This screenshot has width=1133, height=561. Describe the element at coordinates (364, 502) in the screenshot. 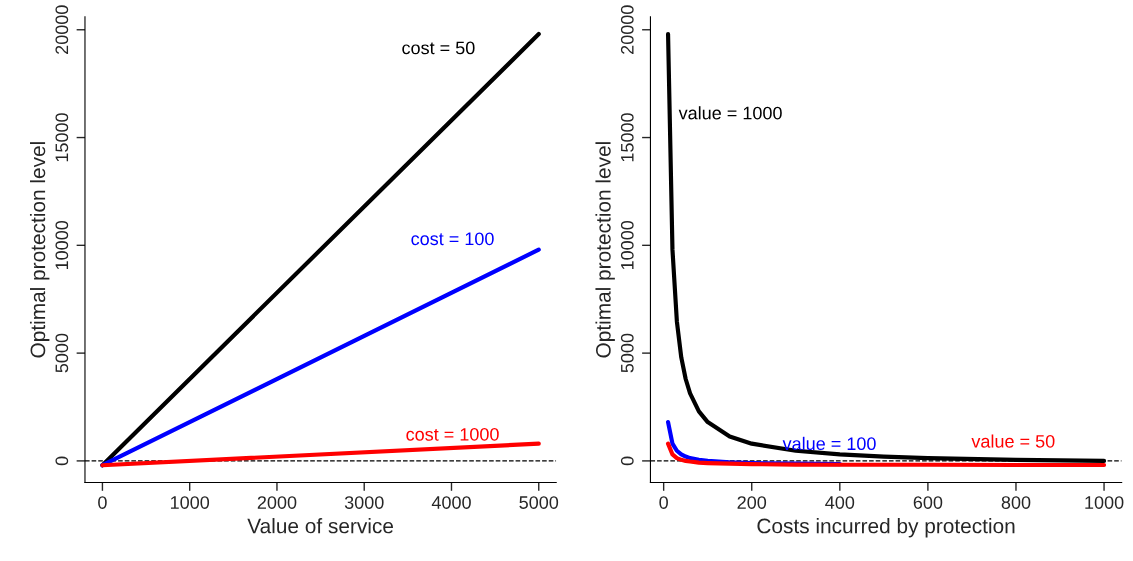

I see `x-tick-label: 3000` at that location.